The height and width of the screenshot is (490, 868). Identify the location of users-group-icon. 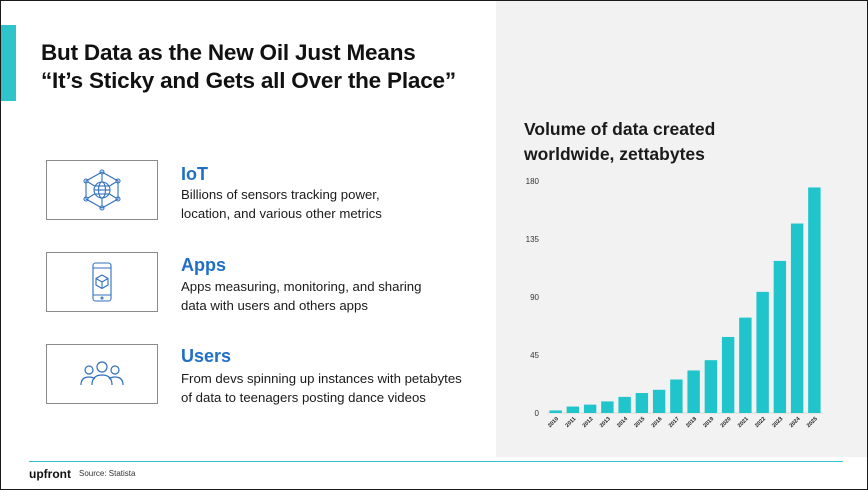
(102, 373).